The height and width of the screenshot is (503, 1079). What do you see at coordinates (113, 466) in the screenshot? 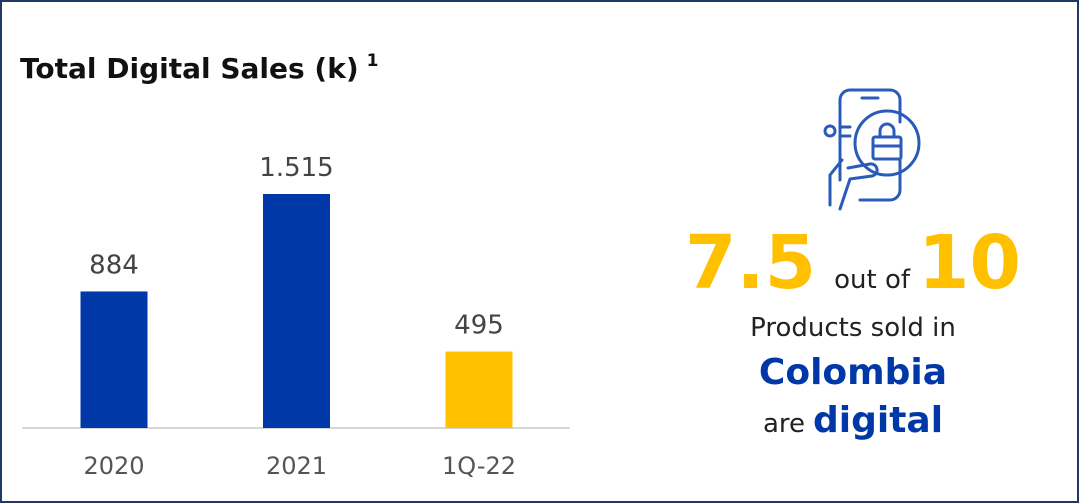
I see `x-tick-label: 2020` at bounding box center [113, 466].